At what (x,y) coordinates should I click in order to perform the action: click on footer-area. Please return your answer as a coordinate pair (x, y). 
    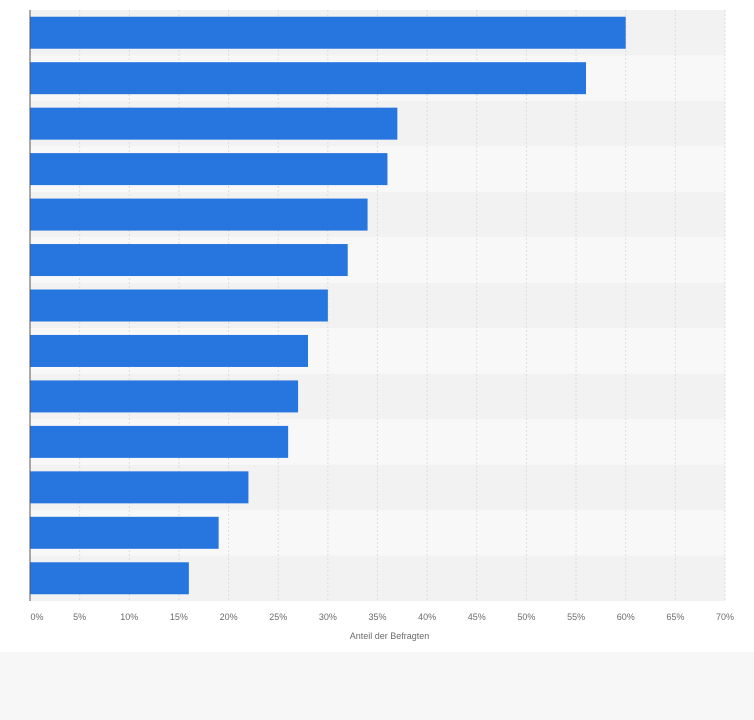
    Looking at the image, I should click on (377, 686).